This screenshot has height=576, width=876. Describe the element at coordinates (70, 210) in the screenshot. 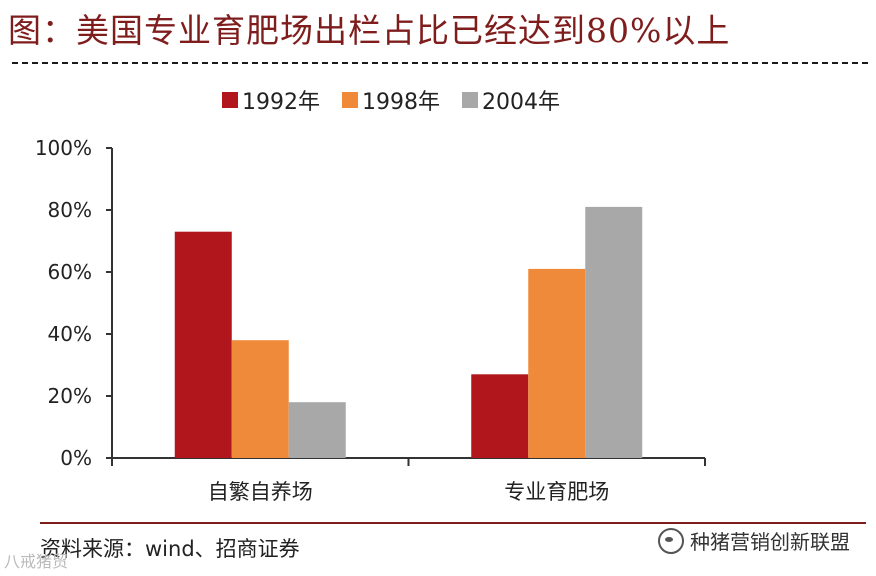

I see `y-tick-label: 80%` at that location.